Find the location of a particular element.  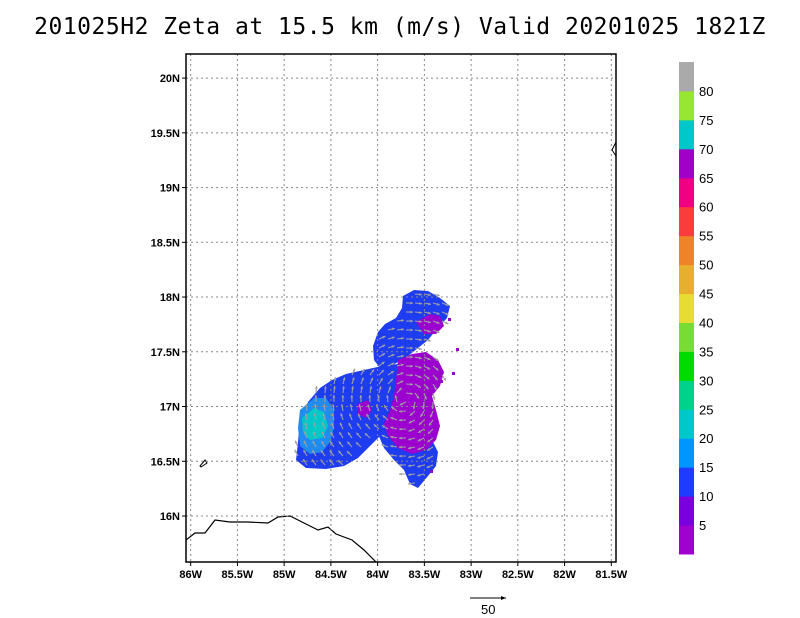

colorbar-label: 50 is located at coordinates (706, 265).